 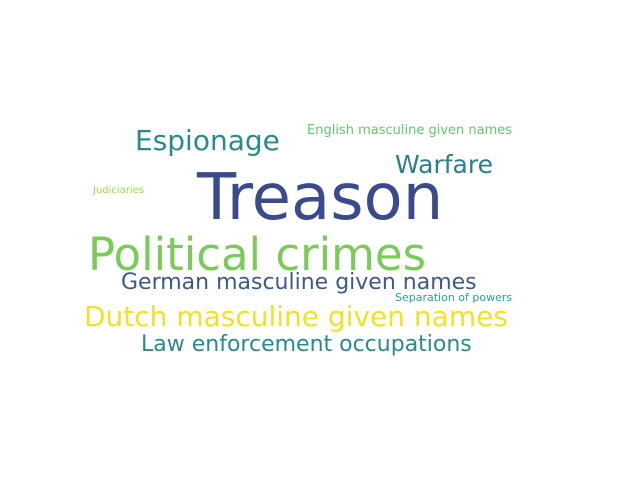 I want to click on word-judiciaries: Judiciaries, so click(x=119, y=190).